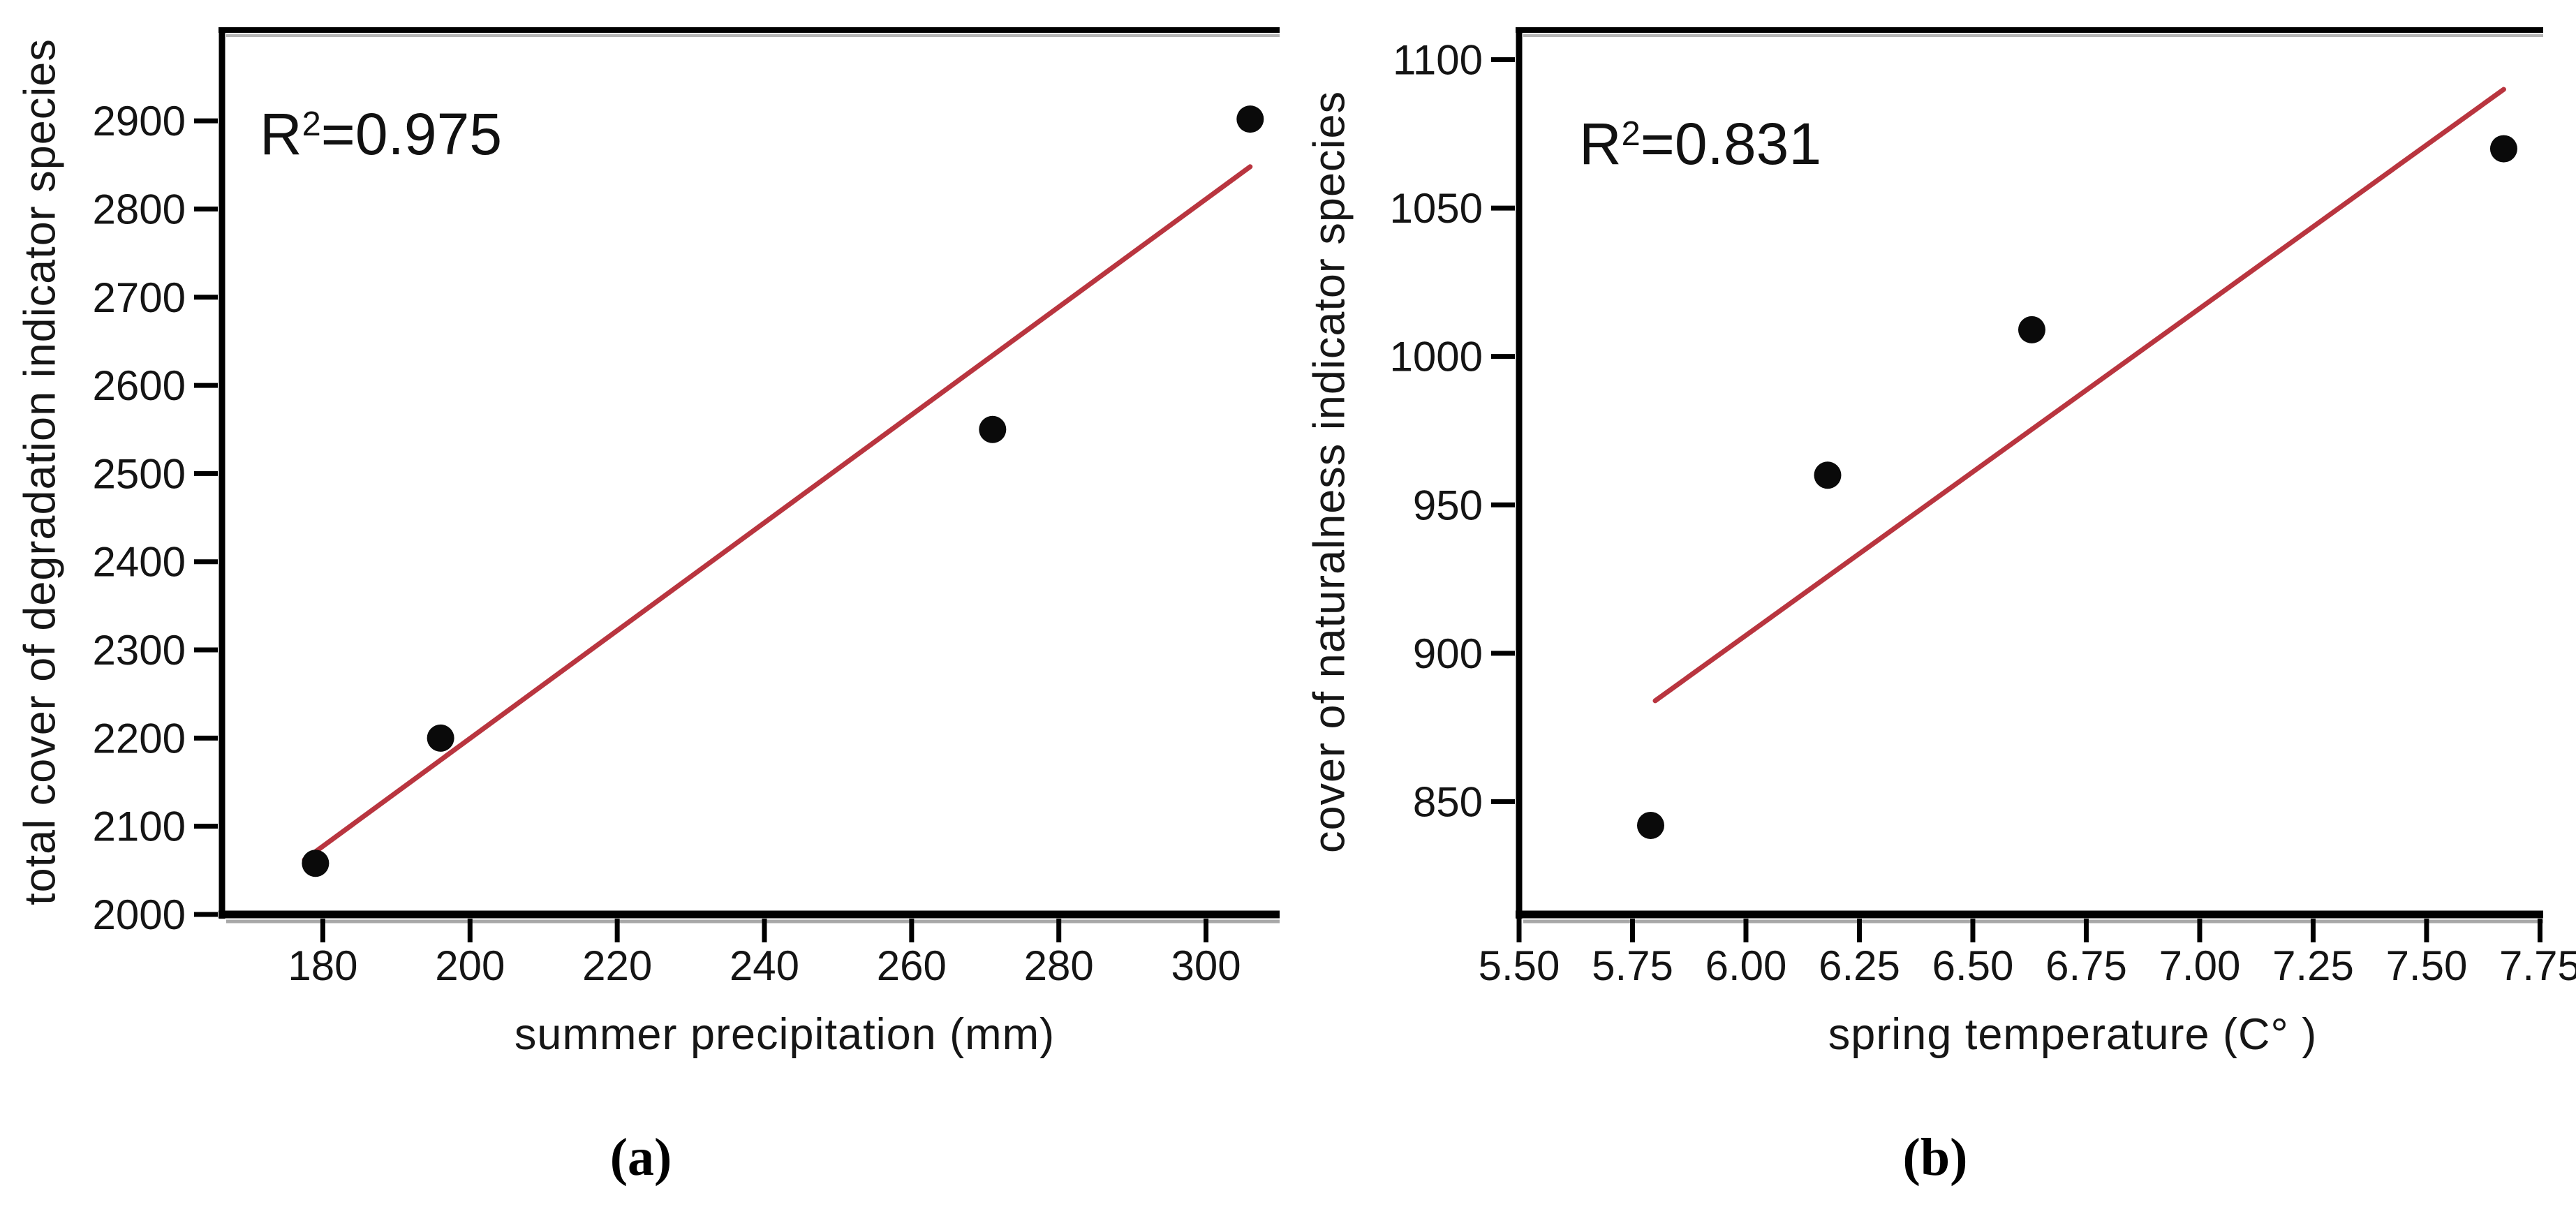  What do you see at coordinates (2427, 965) in the screenshot?
I see `x-tick-label: 7.50` at bounding box center [2427, 965].